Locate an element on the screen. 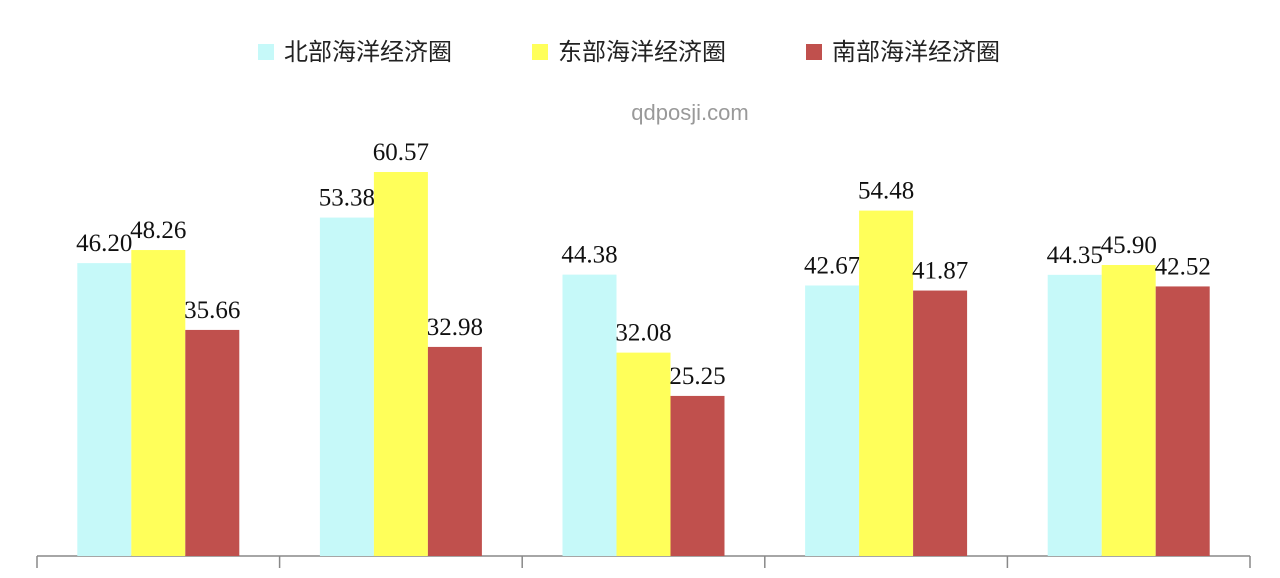  legend-label: 东部海洋经济圈 is located at coordinates (642, 52).